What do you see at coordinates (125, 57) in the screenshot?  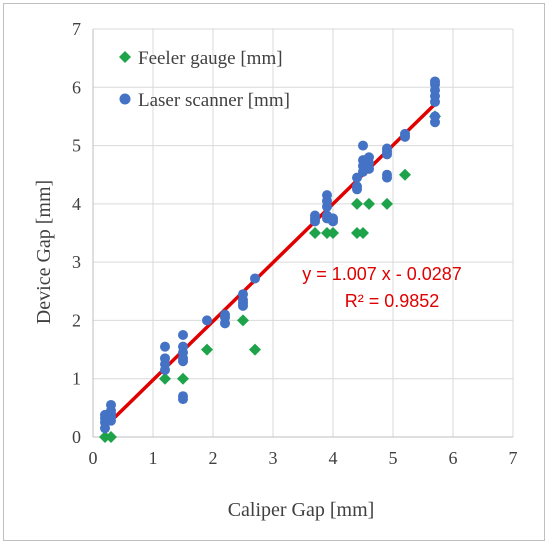 I see `legend-feeler-marker` at bounding box center [125, 57].